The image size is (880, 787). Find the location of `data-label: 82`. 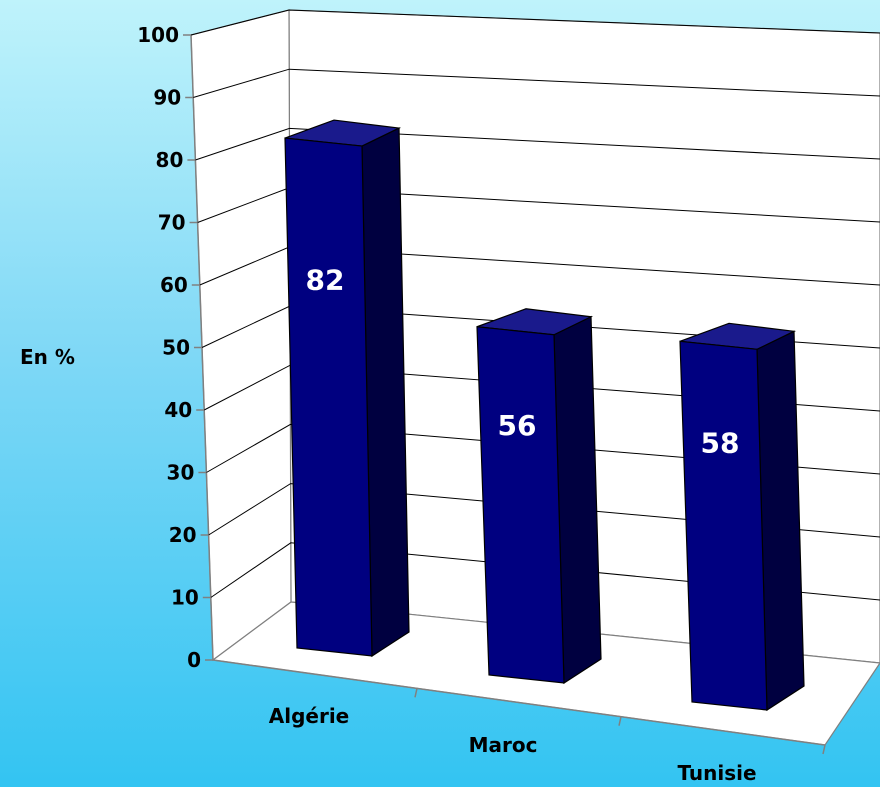

data-label: 82 is located at coordinates (325, 280).